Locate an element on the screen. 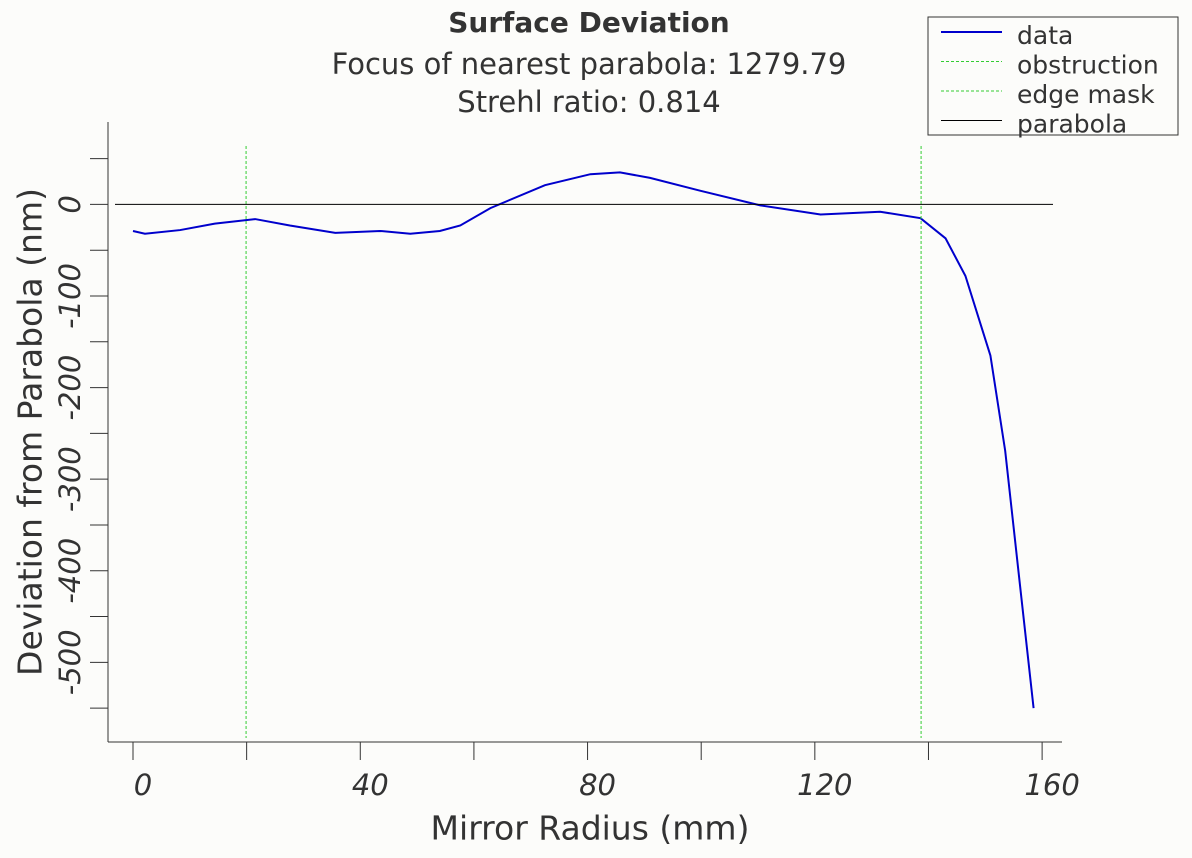 The height and width of the screenshot is (858, 1192). legend-label: edge mask is located at coordinates (1086, 94).